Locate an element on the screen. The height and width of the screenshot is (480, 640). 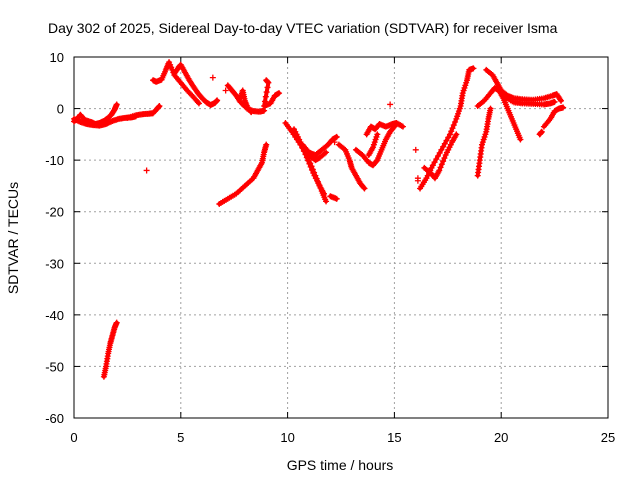
y-axis-label: SDTVAR / TECUs is located at coordinates (13, 238).